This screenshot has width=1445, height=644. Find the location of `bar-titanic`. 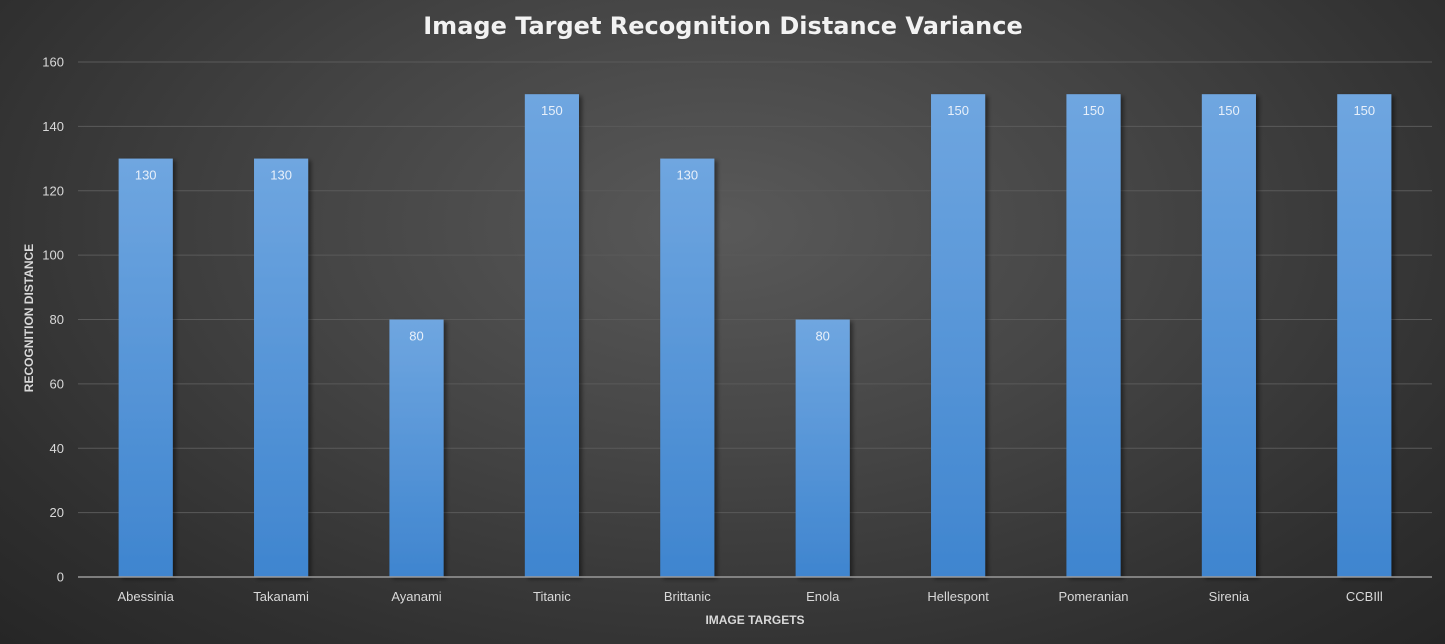

bar-titanic is located at coordinates (551, 335).